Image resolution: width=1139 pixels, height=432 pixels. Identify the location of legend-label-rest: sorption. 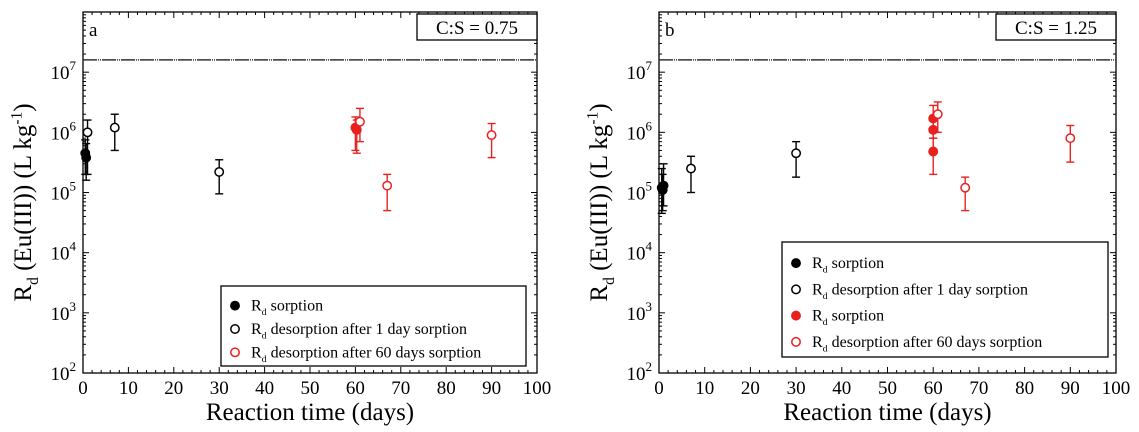
(856, 263).